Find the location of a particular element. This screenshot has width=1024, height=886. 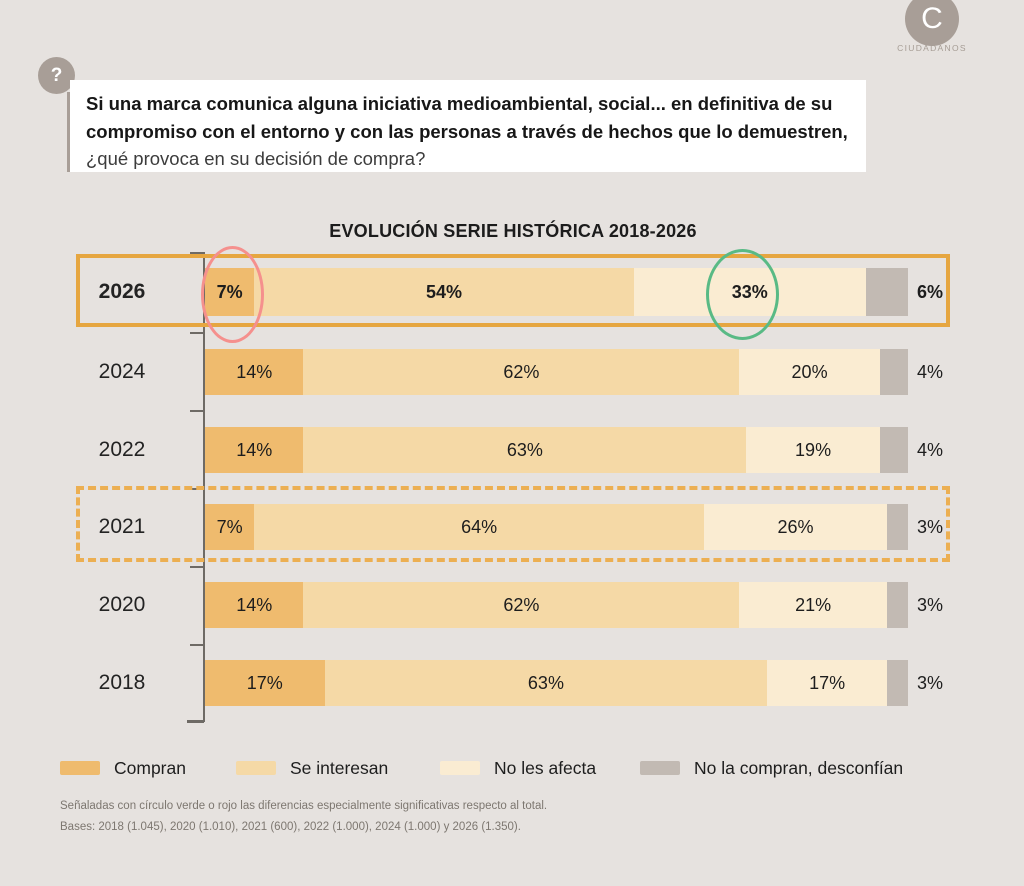

bar-segment: 19% is located at coordinates (813, 450).